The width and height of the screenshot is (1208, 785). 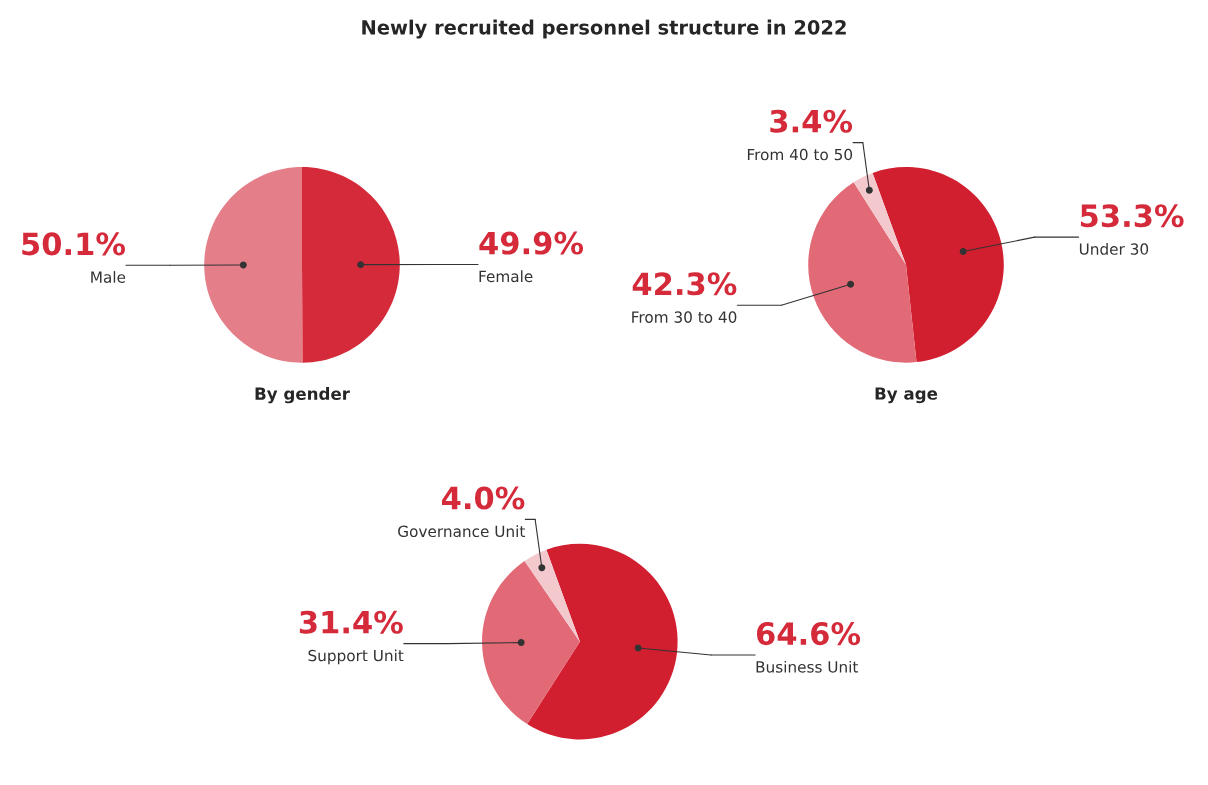 I want to click on slice-label: Male, so click(x=108, y=277).